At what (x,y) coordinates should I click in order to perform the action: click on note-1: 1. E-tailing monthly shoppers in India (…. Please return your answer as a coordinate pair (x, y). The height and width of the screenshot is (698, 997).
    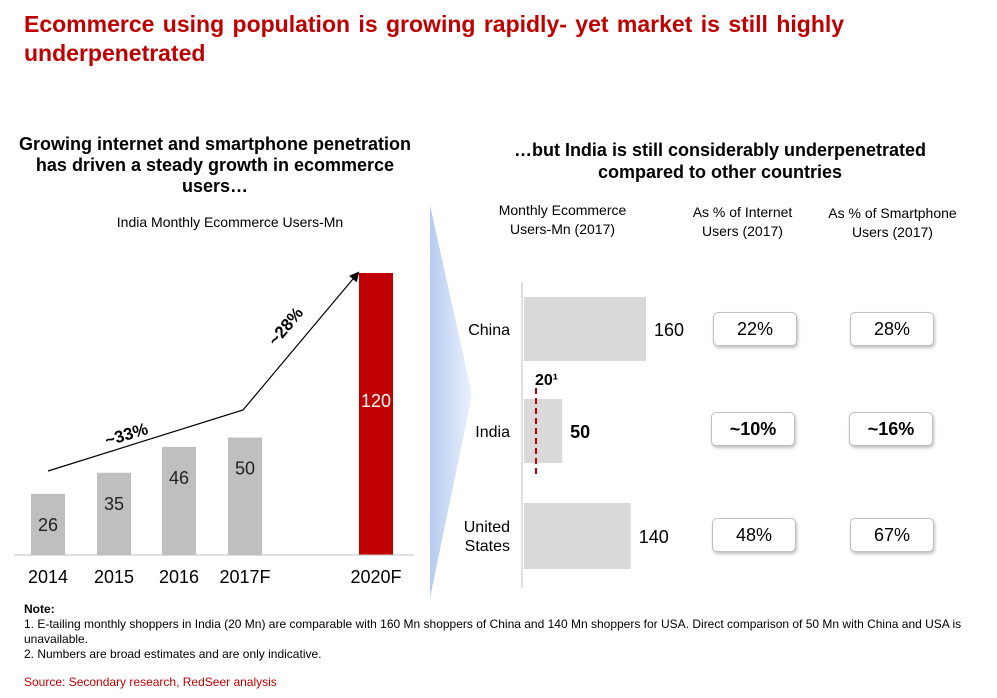
    Looking at the image, I should click on (493, 631).